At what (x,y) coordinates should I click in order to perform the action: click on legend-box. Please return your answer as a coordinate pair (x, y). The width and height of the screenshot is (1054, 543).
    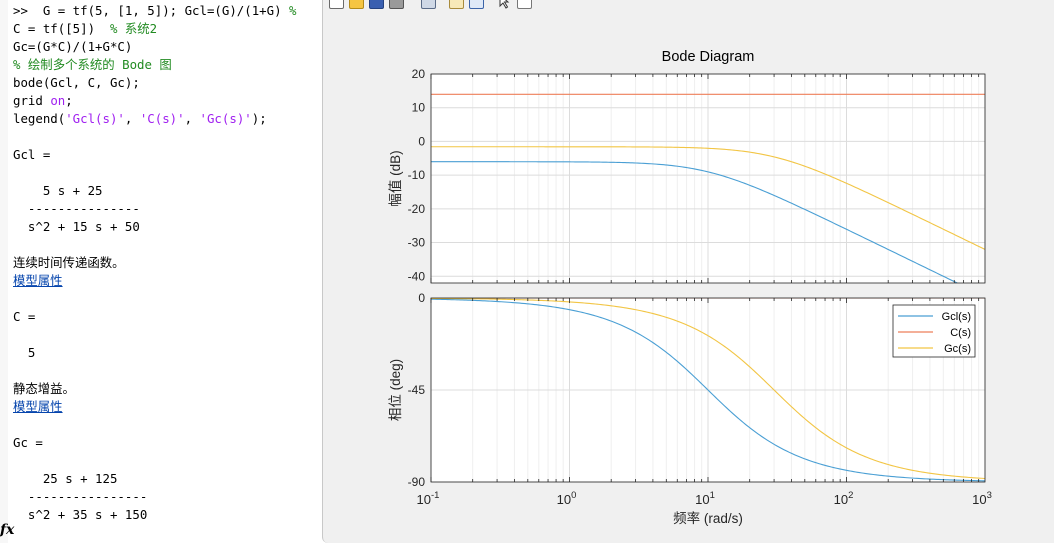
    Looking at the image, I should click on (934, 331).